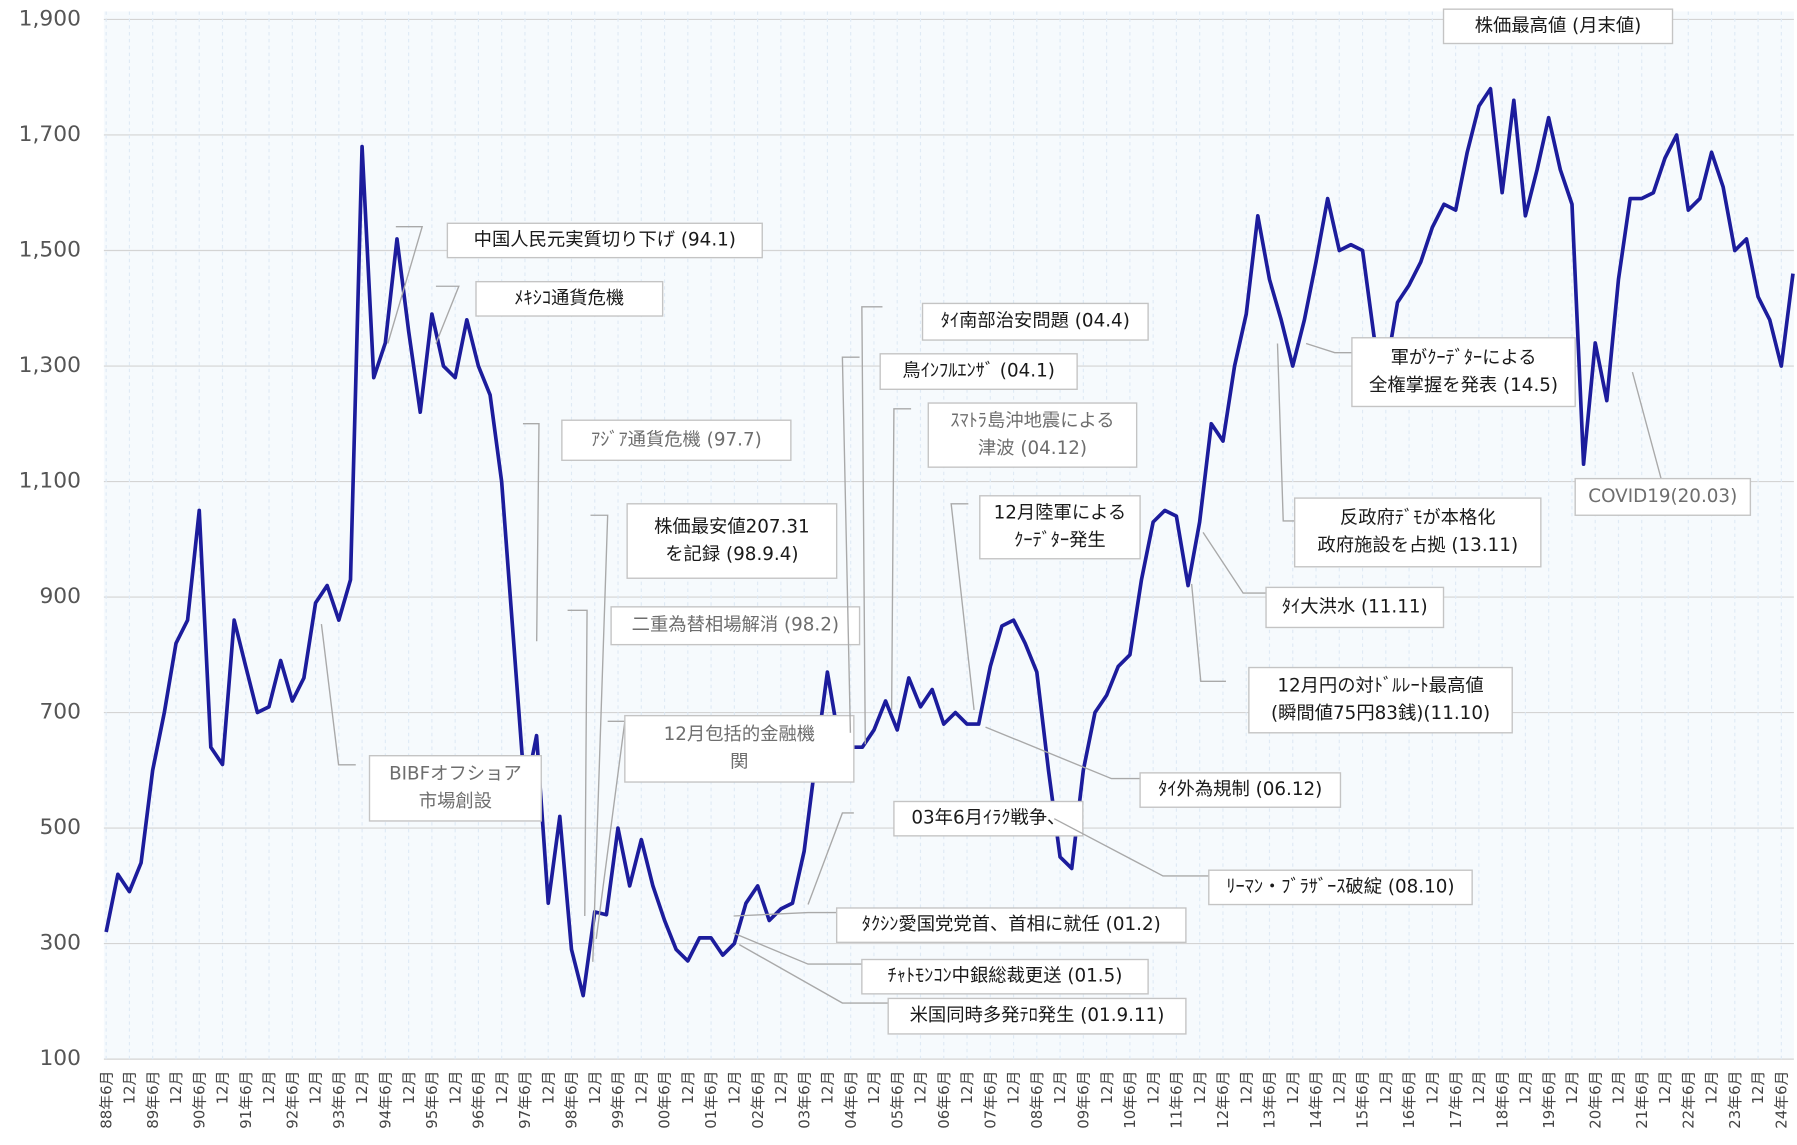 Image resolution: width=1797 pixels, height=1145 pixels. What do you see at coordinates (60, 596) in the screenshot?
I see `y-tick-label: 900` at bounding box center [60, 596].